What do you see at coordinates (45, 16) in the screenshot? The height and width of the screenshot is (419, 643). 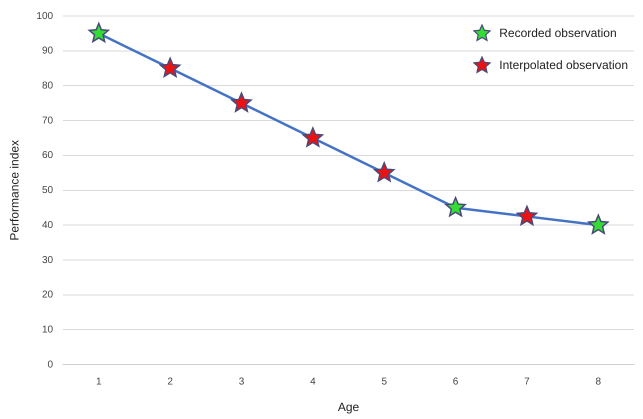 I see `y-tick-label: 100` at bounding box center [45, 16].